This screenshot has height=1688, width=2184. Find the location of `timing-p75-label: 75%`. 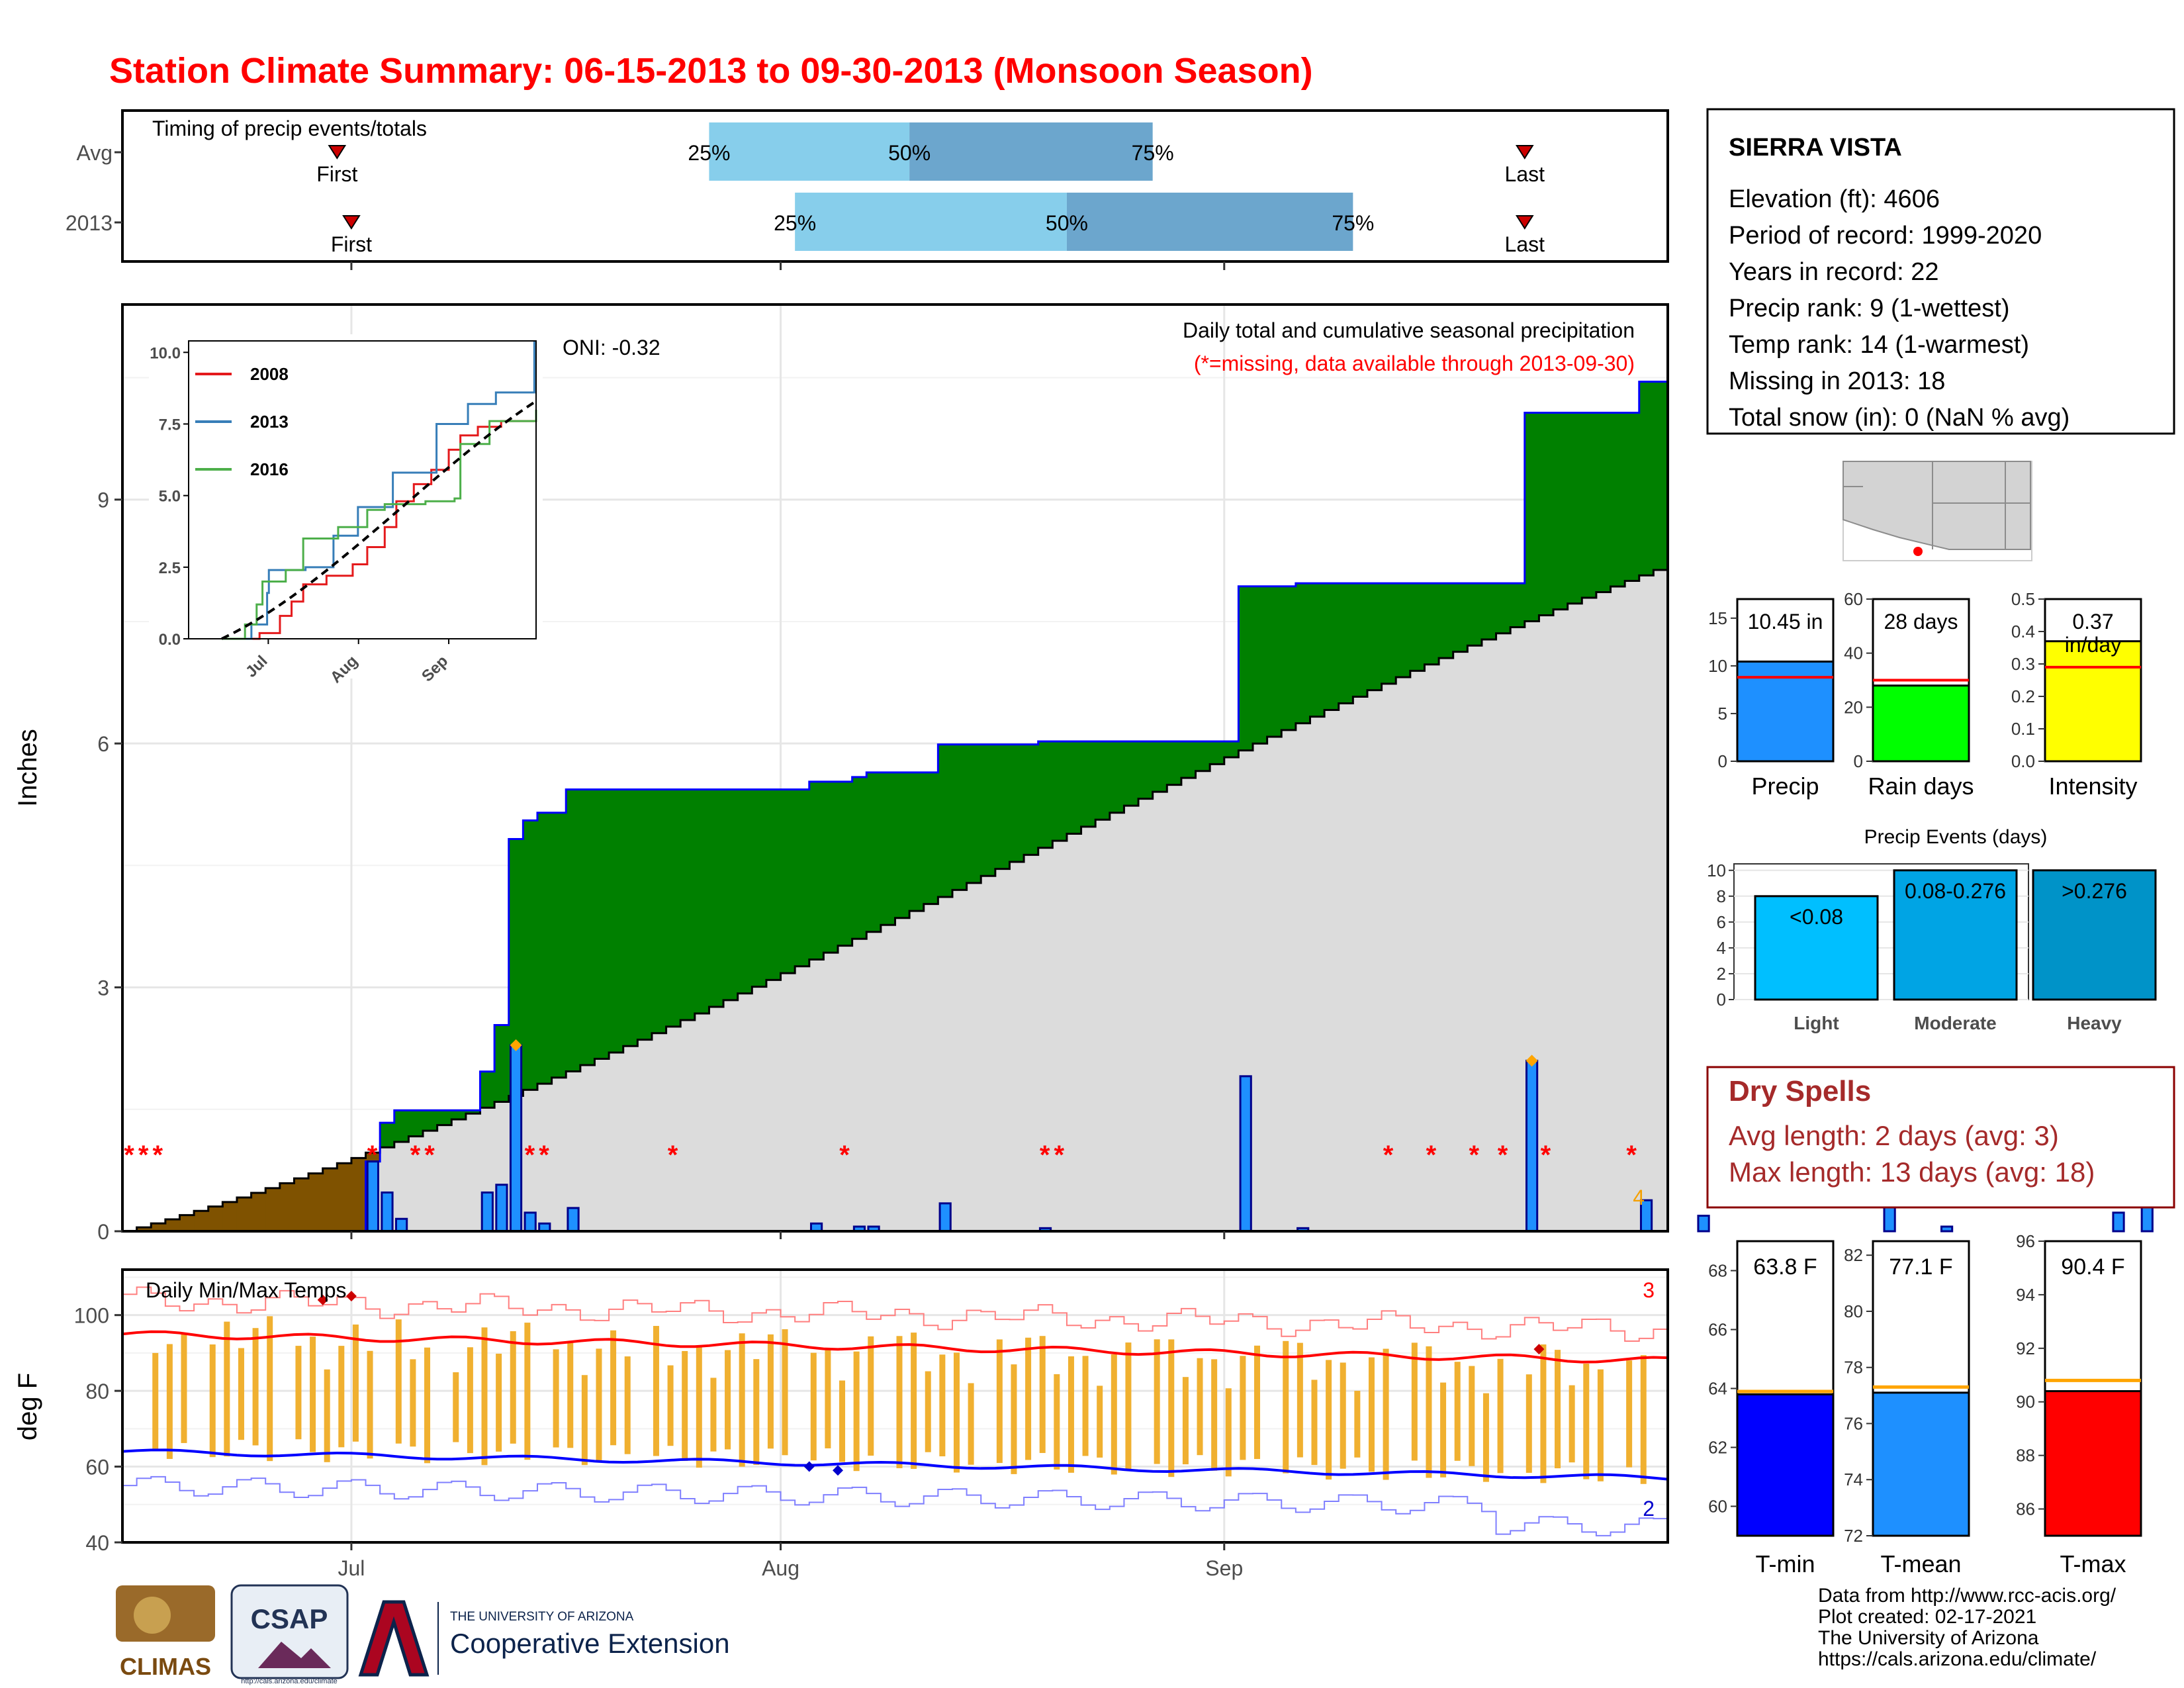

timing-p75-label: 75% is located at coordinates (1153, 153).